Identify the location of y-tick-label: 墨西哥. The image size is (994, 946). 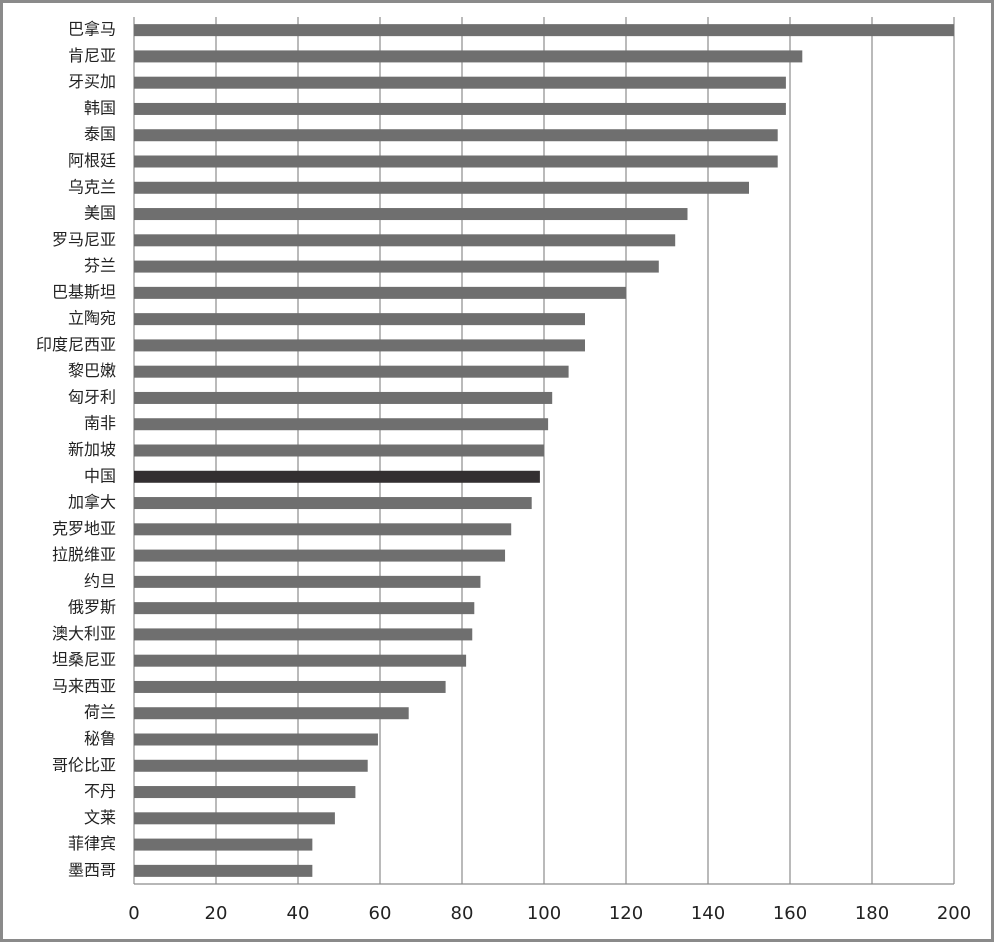
(92, 869).